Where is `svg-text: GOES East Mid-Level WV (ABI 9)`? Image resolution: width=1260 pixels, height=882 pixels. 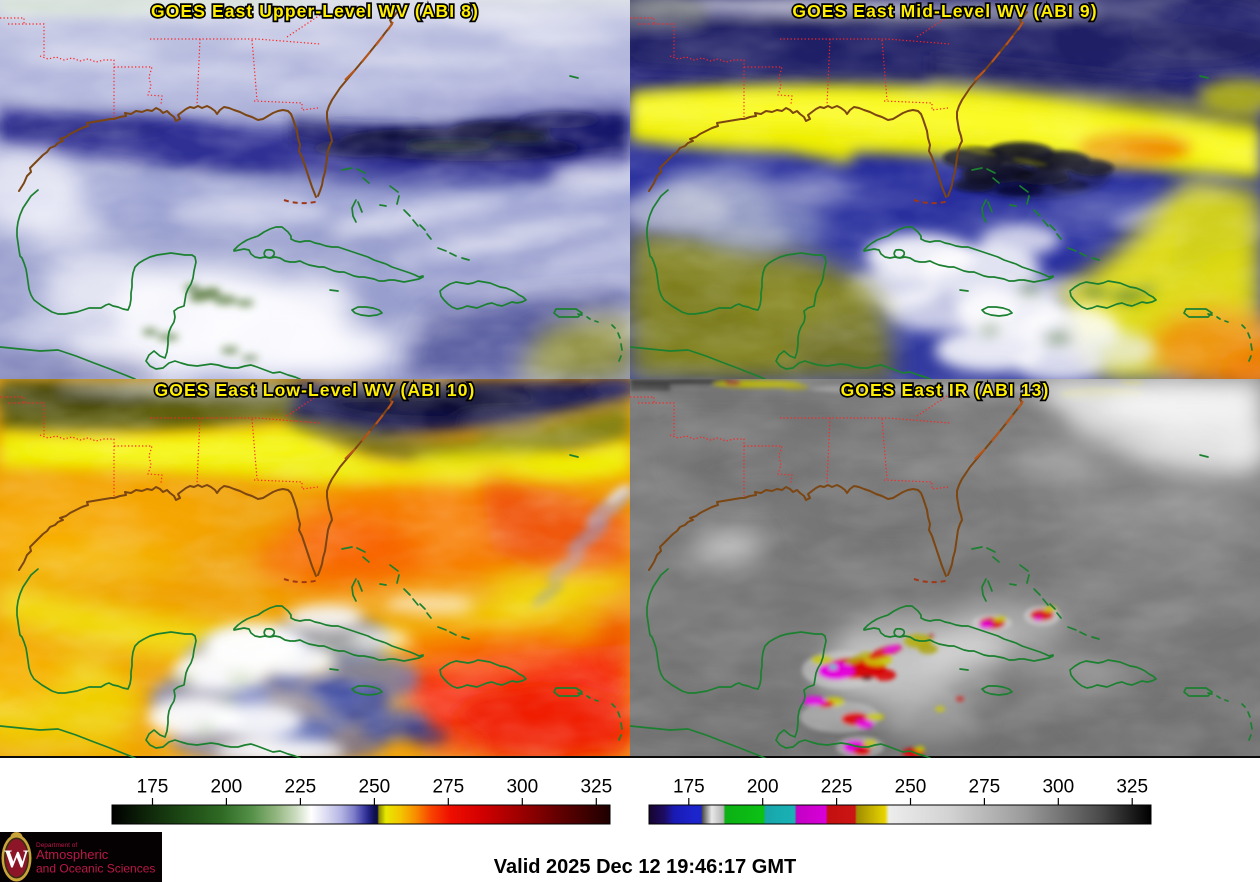 svg-text: GOES East Mid-Level WV (ABI 9) is located at coordinates (944, 11).